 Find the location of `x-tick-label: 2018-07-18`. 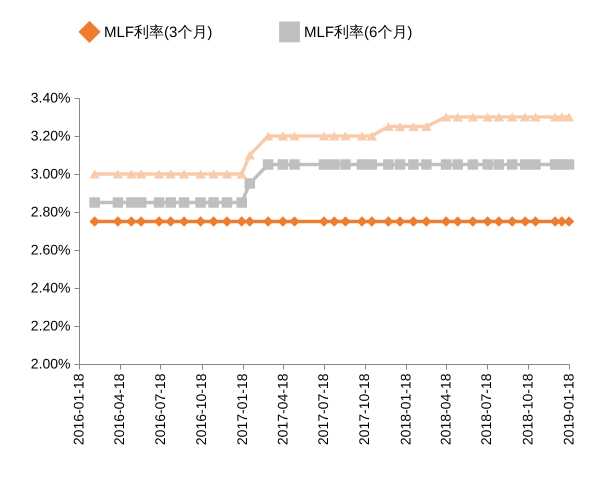

x-tick-label: 2018-07-18 is located at coordinates (486, 409).